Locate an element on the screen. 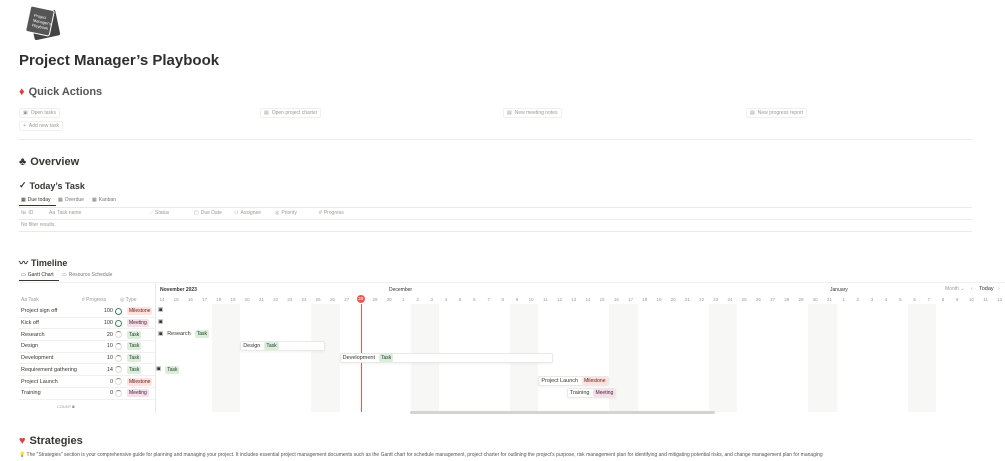 The width and height of the screenshot is (1005, 461). new-meeting-notes-button: ▤ New meeting notes is located at coordinates (532, 113).